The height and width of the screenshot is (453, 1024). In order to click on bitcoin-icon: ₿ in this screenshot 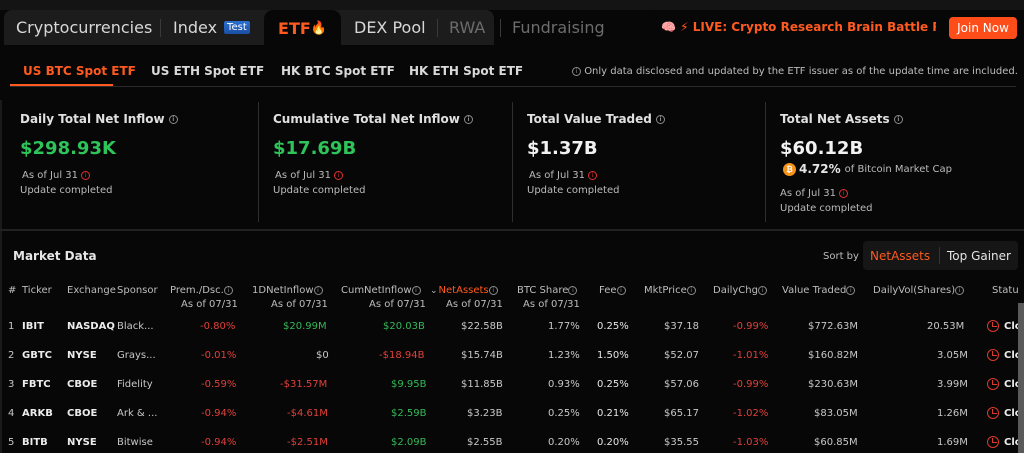, I will do `click(789, 169)`.